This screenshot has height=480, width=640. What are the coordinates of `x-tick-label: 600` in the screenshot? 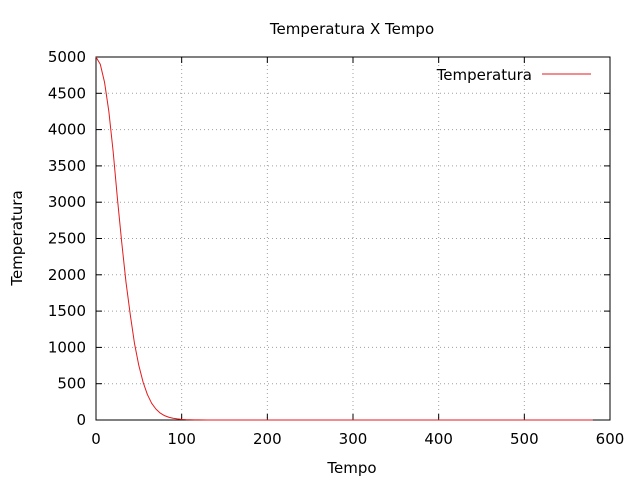 It's located at (610, 439).